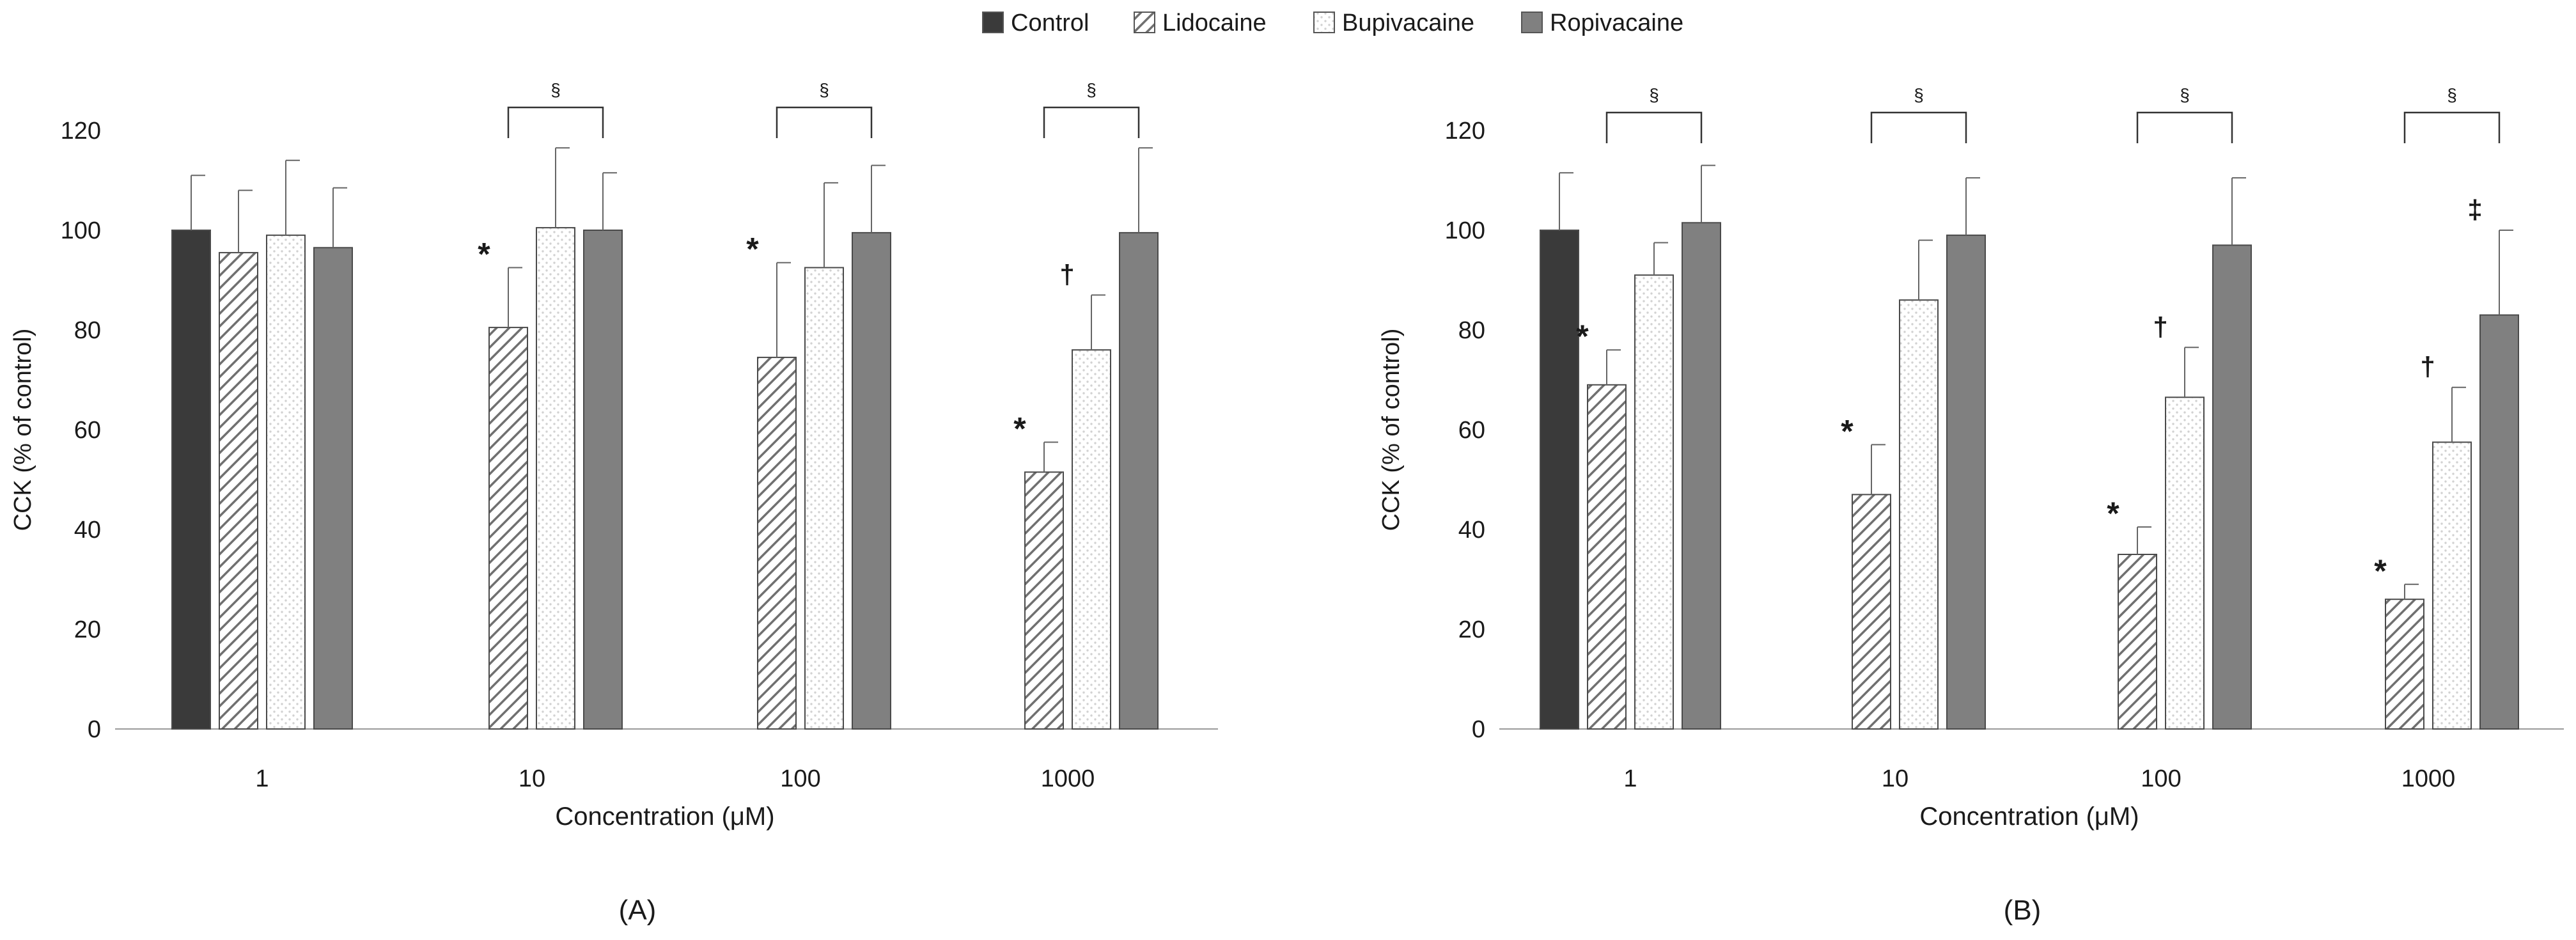 Image resolution: width=2576 pixels, height=940 pixels. I want to click on legend: Control Lidocaine Bupivacaine Ropivacaine, so click(1333, 23).